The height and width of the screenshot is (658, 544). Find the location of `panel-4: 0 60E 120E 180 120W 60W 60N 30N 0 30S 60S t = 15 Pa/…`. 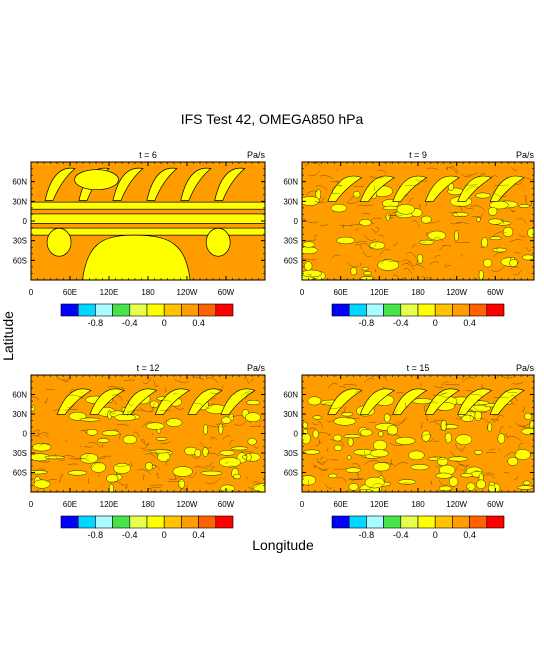

panel-4: 0 60E 120E 180 120W 60W 60N 30N 0 30S 60S t = 15 Pa/… is located at coordinates (409, 451).